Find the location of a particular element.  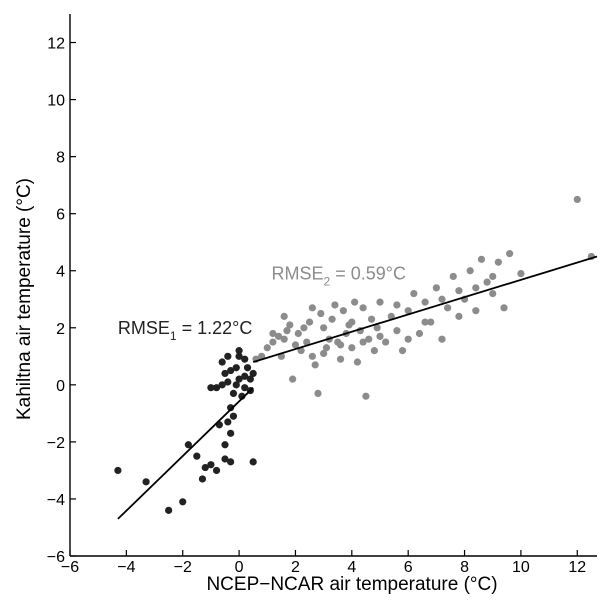

y-tick-label: 8 is located at coordinates (60, 158).